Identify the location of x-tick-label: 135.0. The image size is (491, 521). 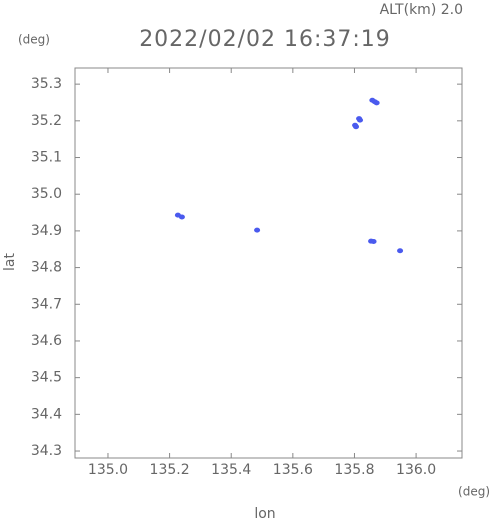
(108, 470).